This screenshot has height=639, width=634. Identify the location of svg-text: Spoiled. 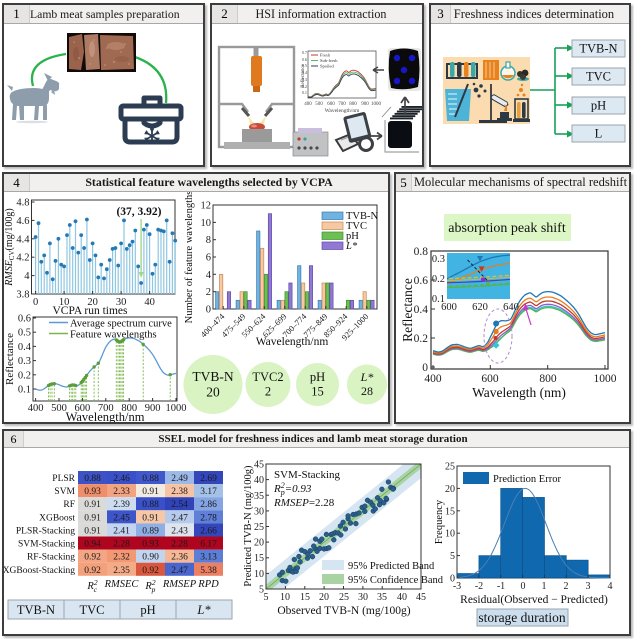
(327, 66).